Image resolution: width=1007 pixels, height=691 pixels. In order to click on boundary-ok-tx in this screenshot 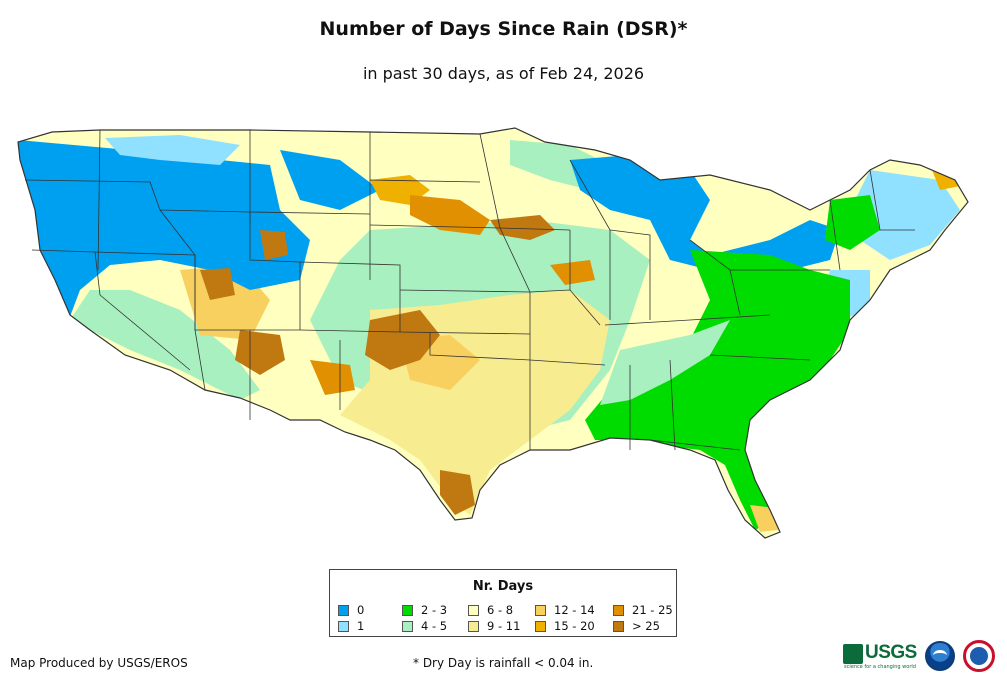, I will do `click(480, 346)`.